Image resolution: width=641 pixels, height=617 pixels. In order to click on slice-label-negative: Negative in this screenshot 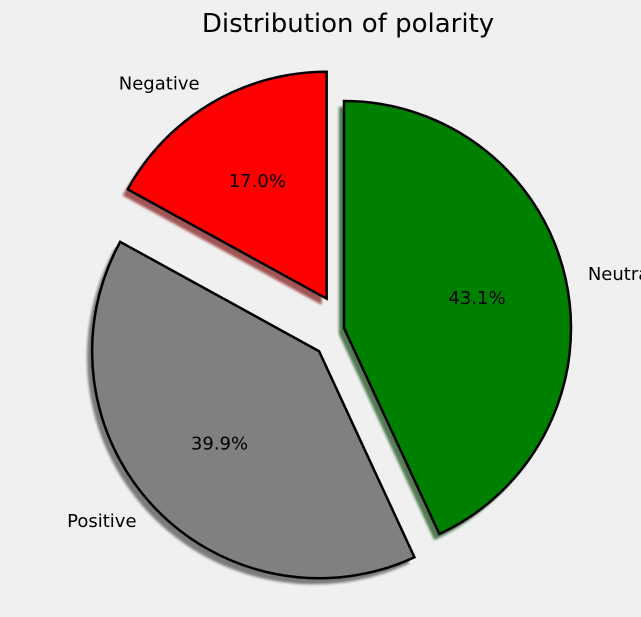, I will do `click(159, 83)`.